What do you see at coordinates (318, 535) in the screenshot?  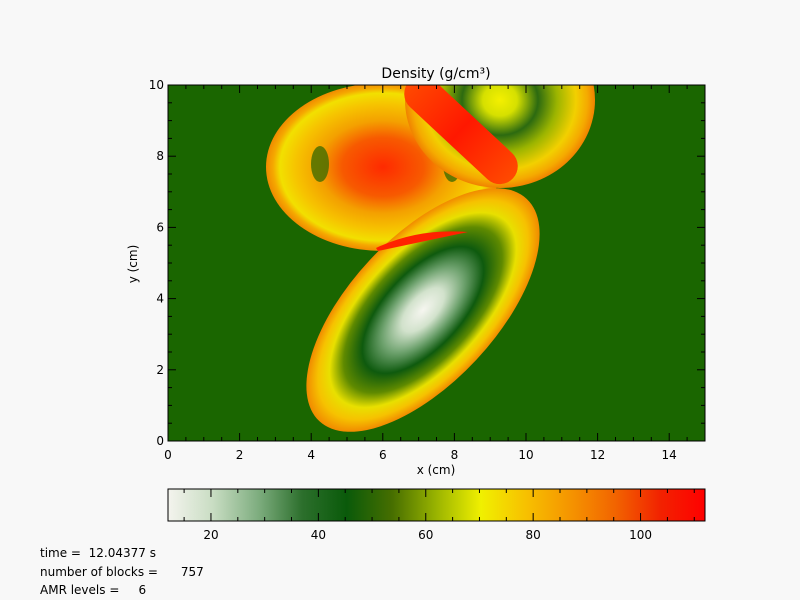 I see `colorbar-tick-label: 40` at bounding box center [318, 535].